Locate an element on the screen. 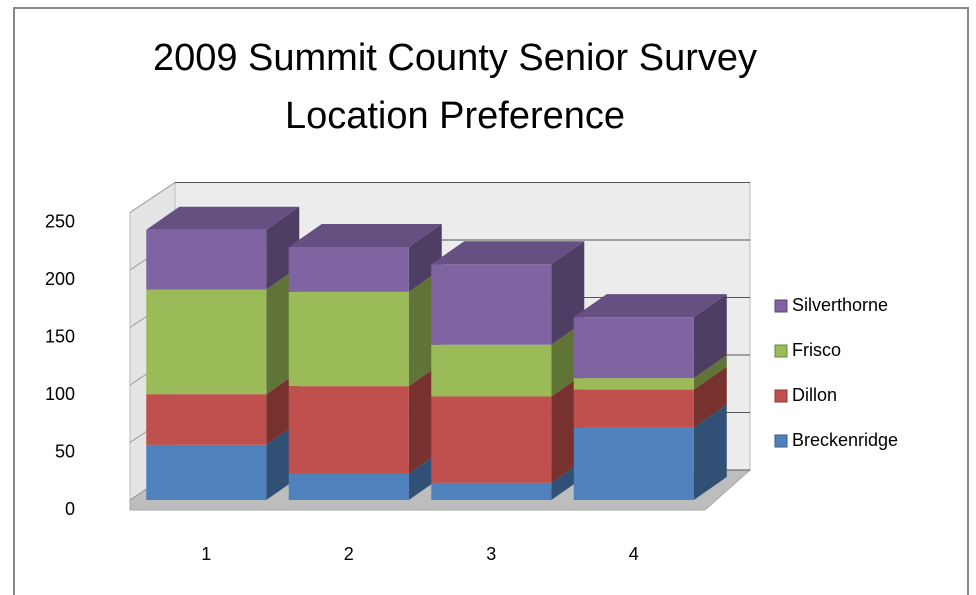  legend-label: Silverthorne is located at coordinates (840, 305).